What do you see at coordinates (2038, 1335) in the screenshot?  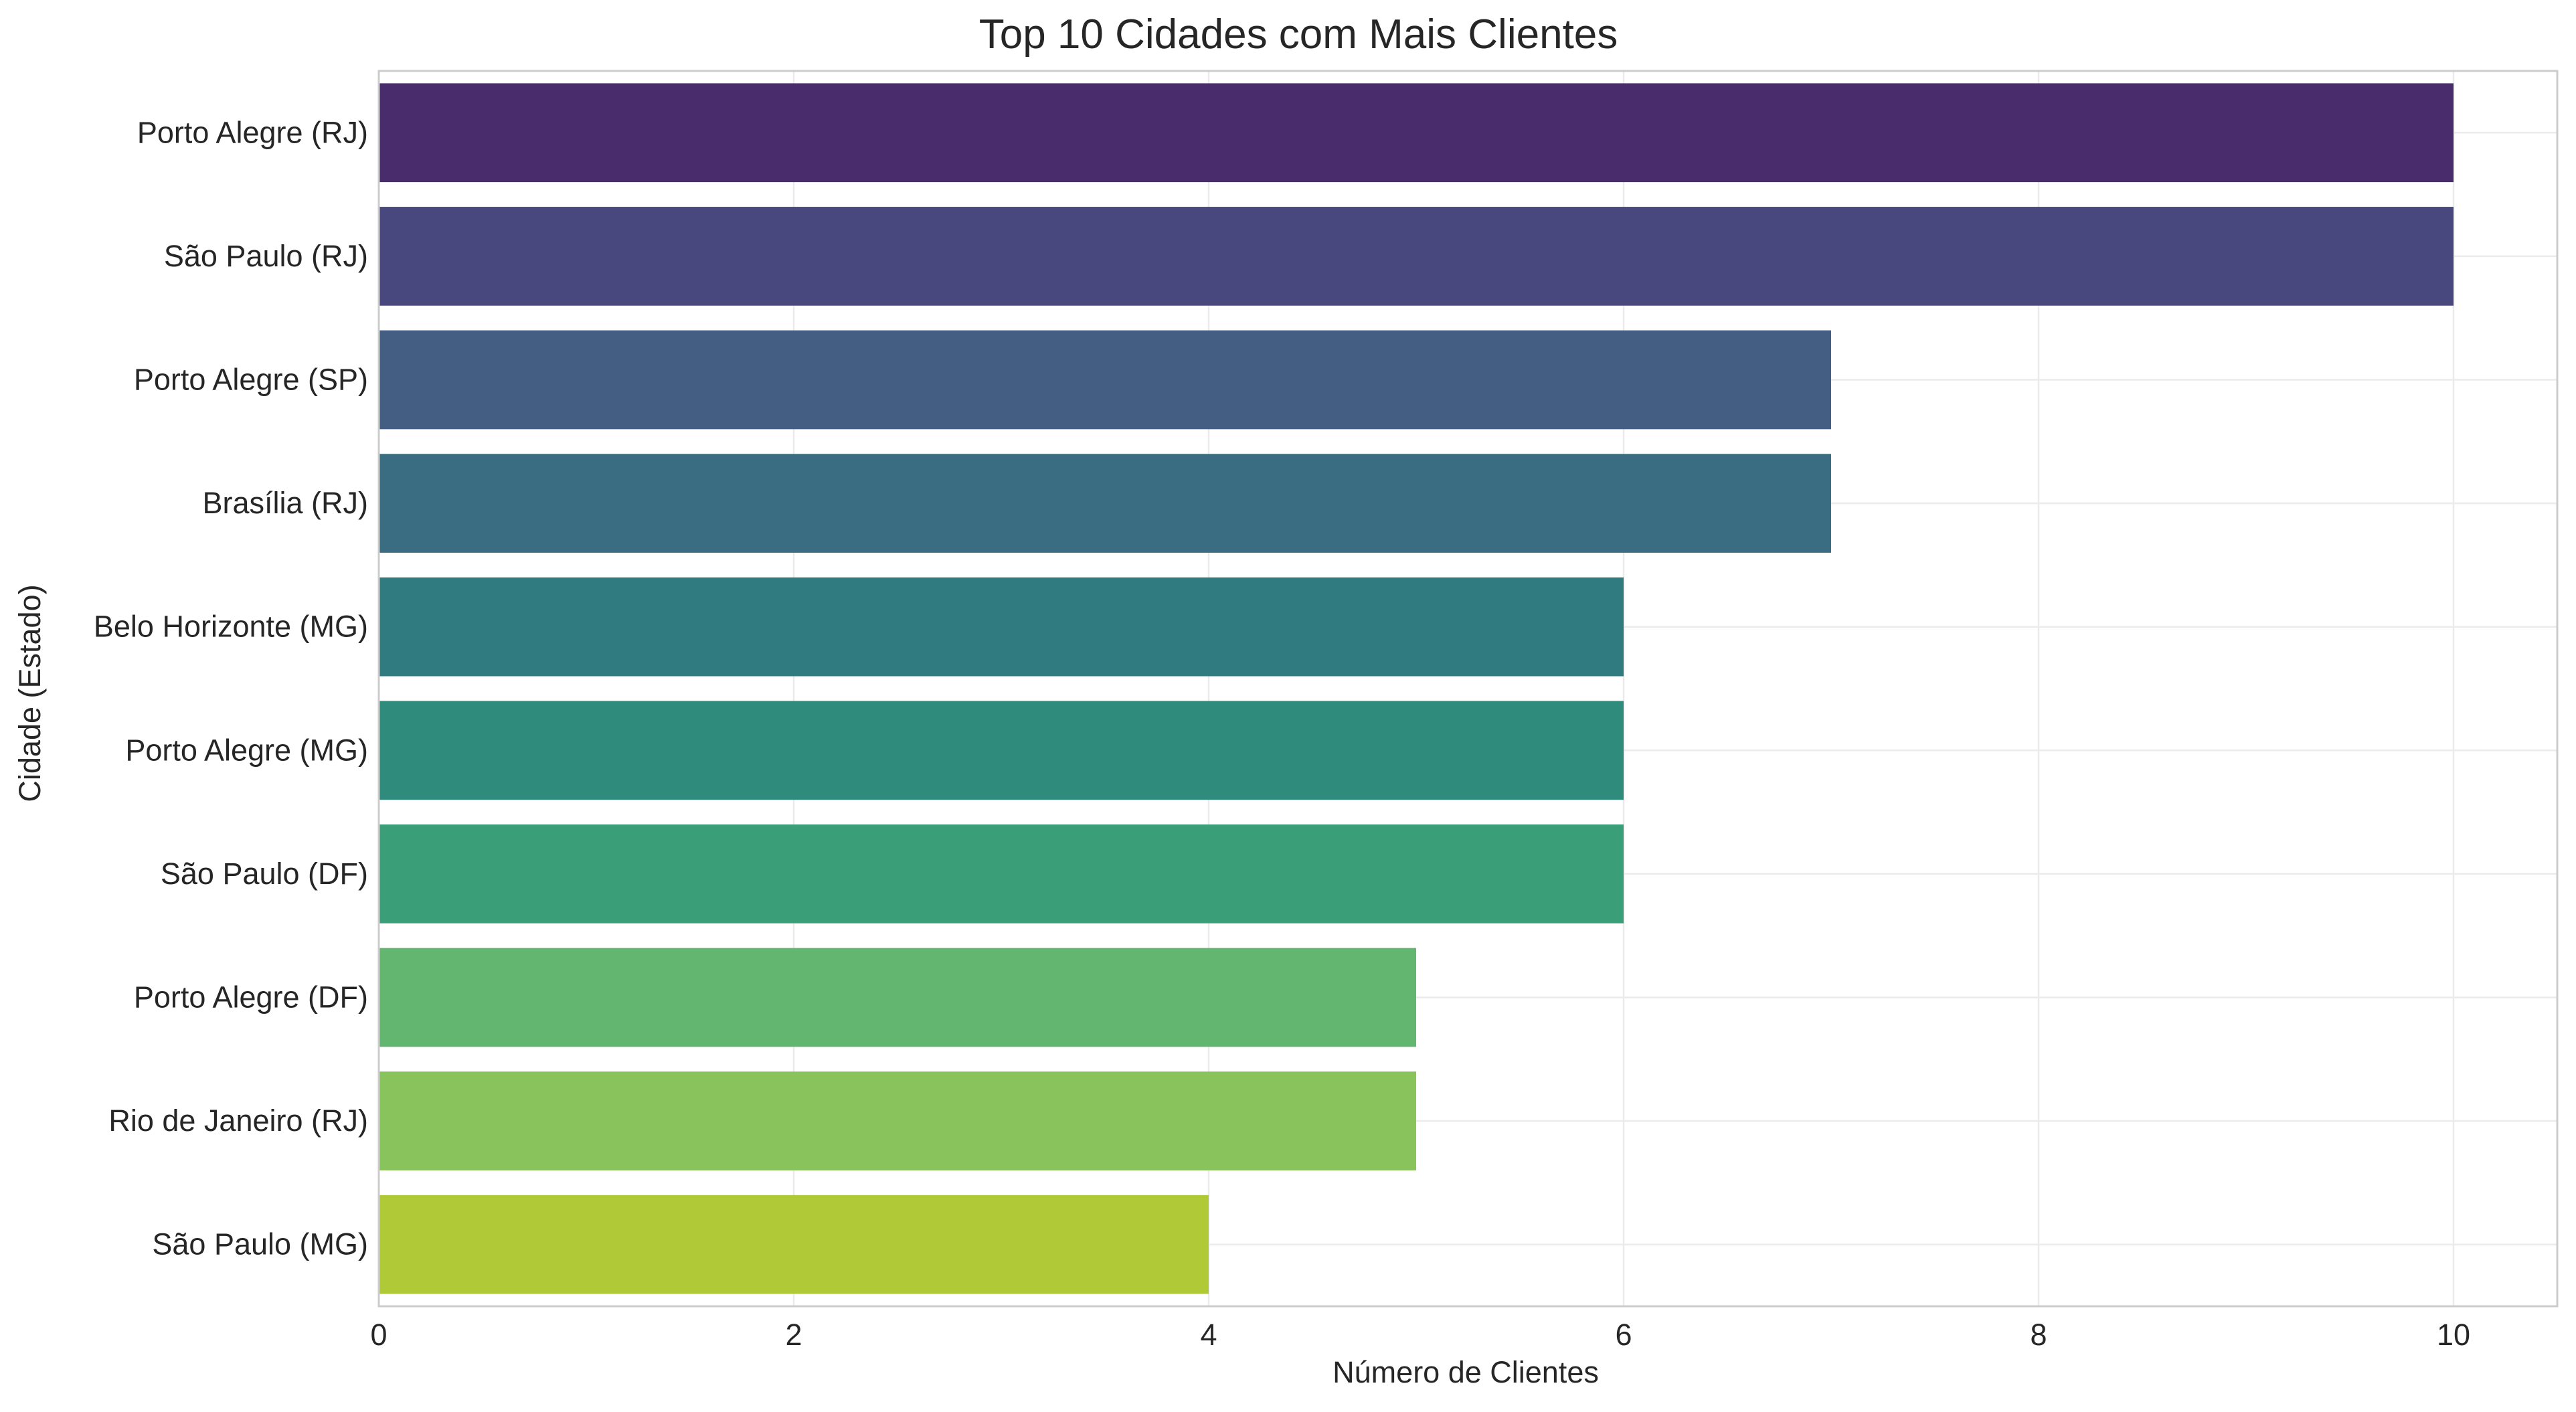 I see `x-tick-label: 8` at bounding box center [2038, 1335].